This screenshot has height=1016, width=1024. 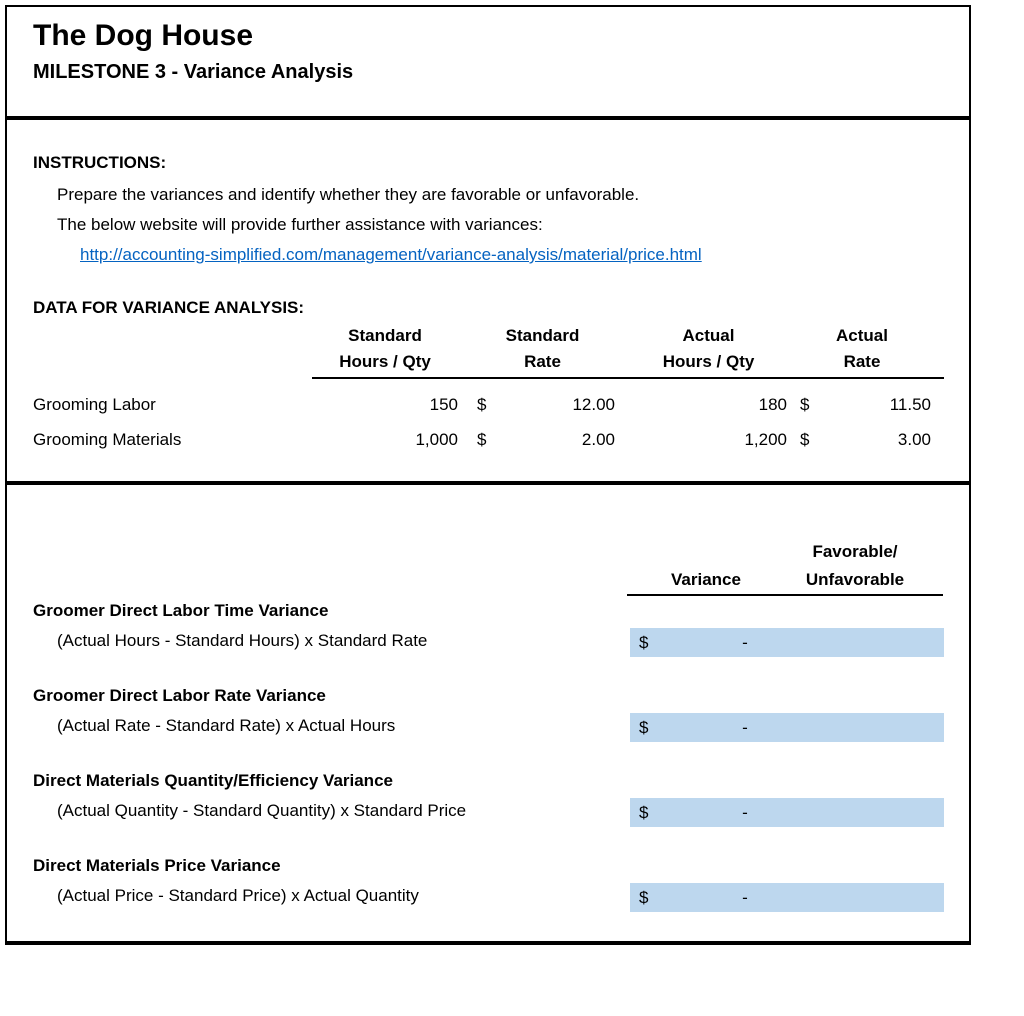 I want to click on col-header-variance: Variance, so click(x=706, y=579).